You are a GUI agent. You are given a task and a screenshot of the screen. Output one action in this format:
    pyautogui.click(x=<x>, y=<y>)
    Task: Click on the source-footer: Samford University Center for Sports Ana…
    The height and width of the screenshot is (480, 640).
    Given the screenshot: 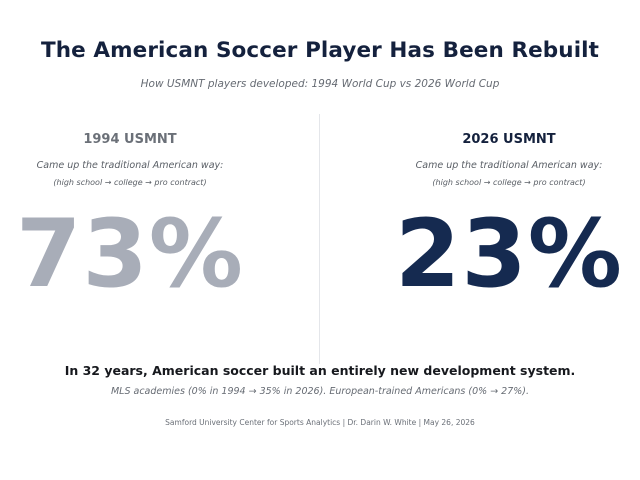 What is the action you would take?
    pyautogui.click(x=320, y=422)
    